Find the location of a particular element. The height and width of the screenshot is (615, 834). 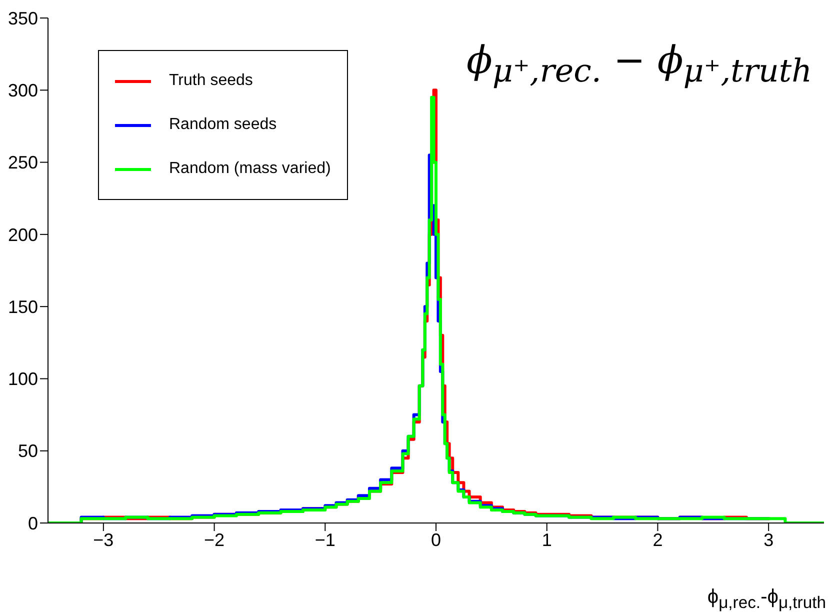

y-tick-label: 0 is located at coordinates (33, 523).